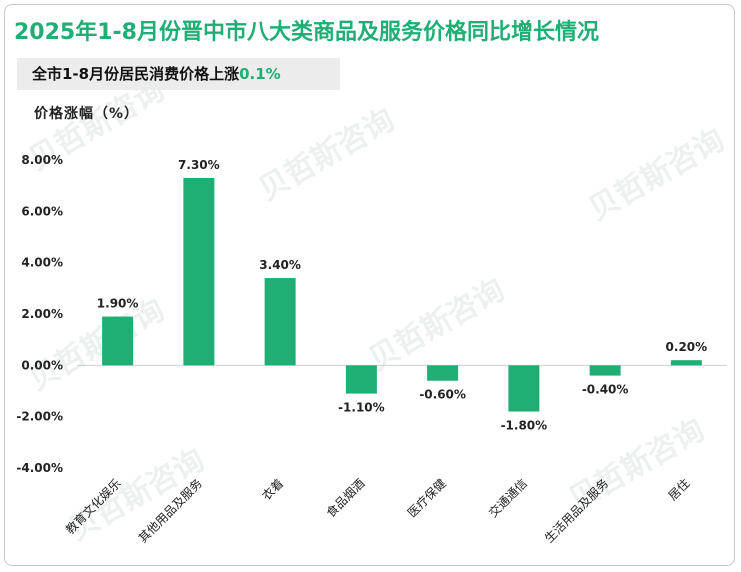 The width and height of the screenshot is (741, 572). I want to click on subtitle-text: 全市1-8月份居民消费价格上涨, so click(136, 74).